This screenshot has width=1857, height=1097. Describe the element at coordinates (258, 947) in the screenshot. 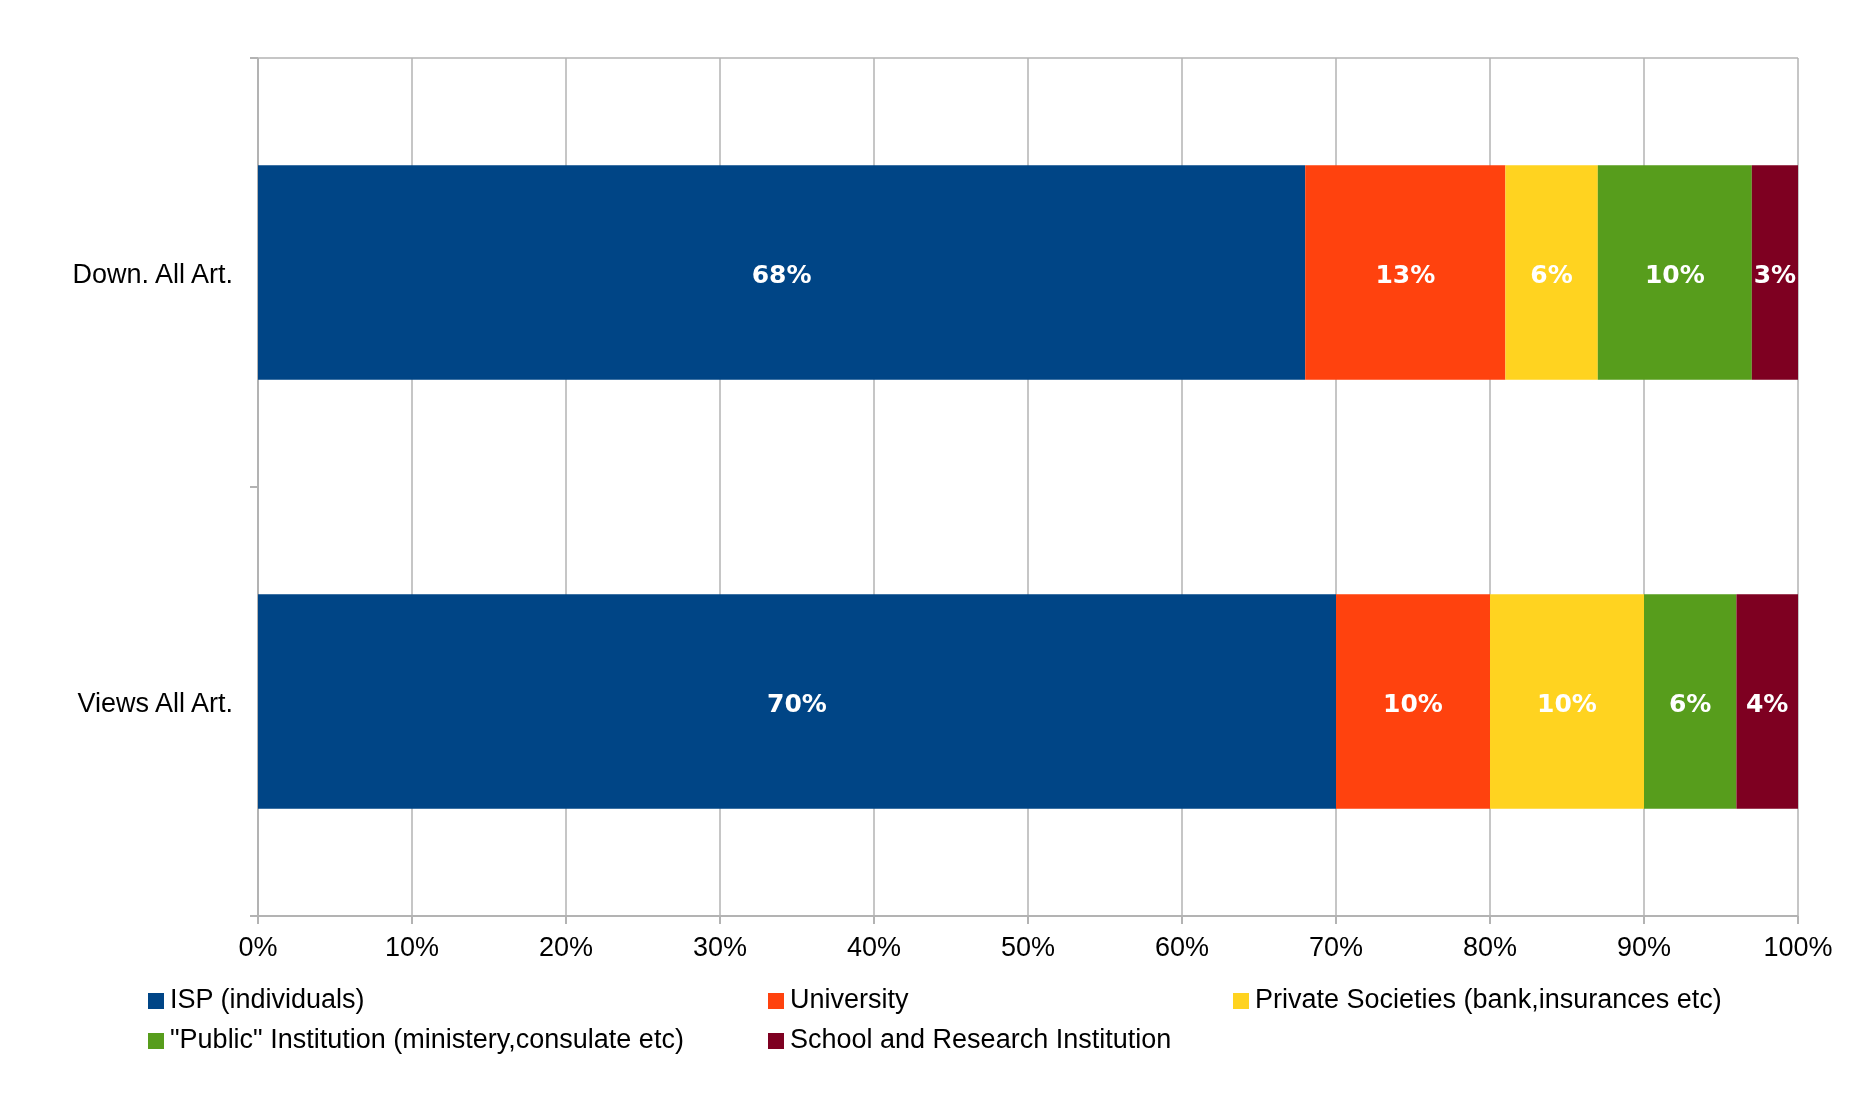

I see `x-tick-label: 0%` at that location.